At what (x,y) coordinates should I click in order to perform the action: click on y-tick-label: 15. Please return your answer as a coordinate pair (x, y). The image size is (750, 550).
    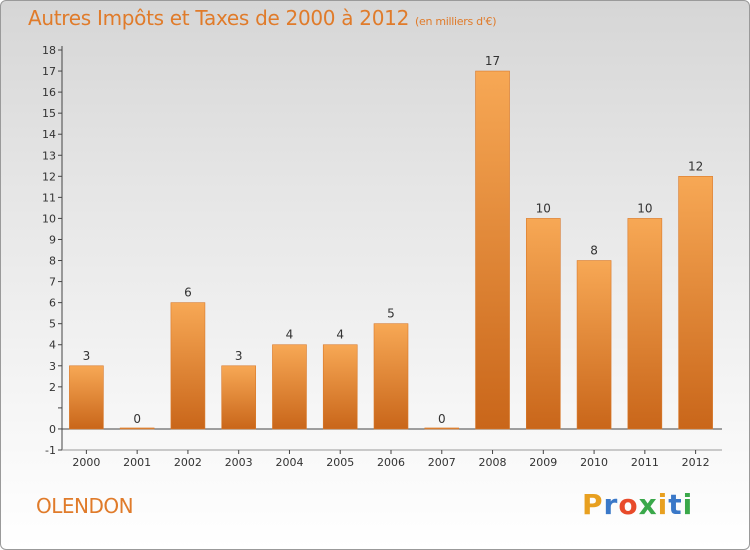
    Looking at the image, I should click on (49, 113).